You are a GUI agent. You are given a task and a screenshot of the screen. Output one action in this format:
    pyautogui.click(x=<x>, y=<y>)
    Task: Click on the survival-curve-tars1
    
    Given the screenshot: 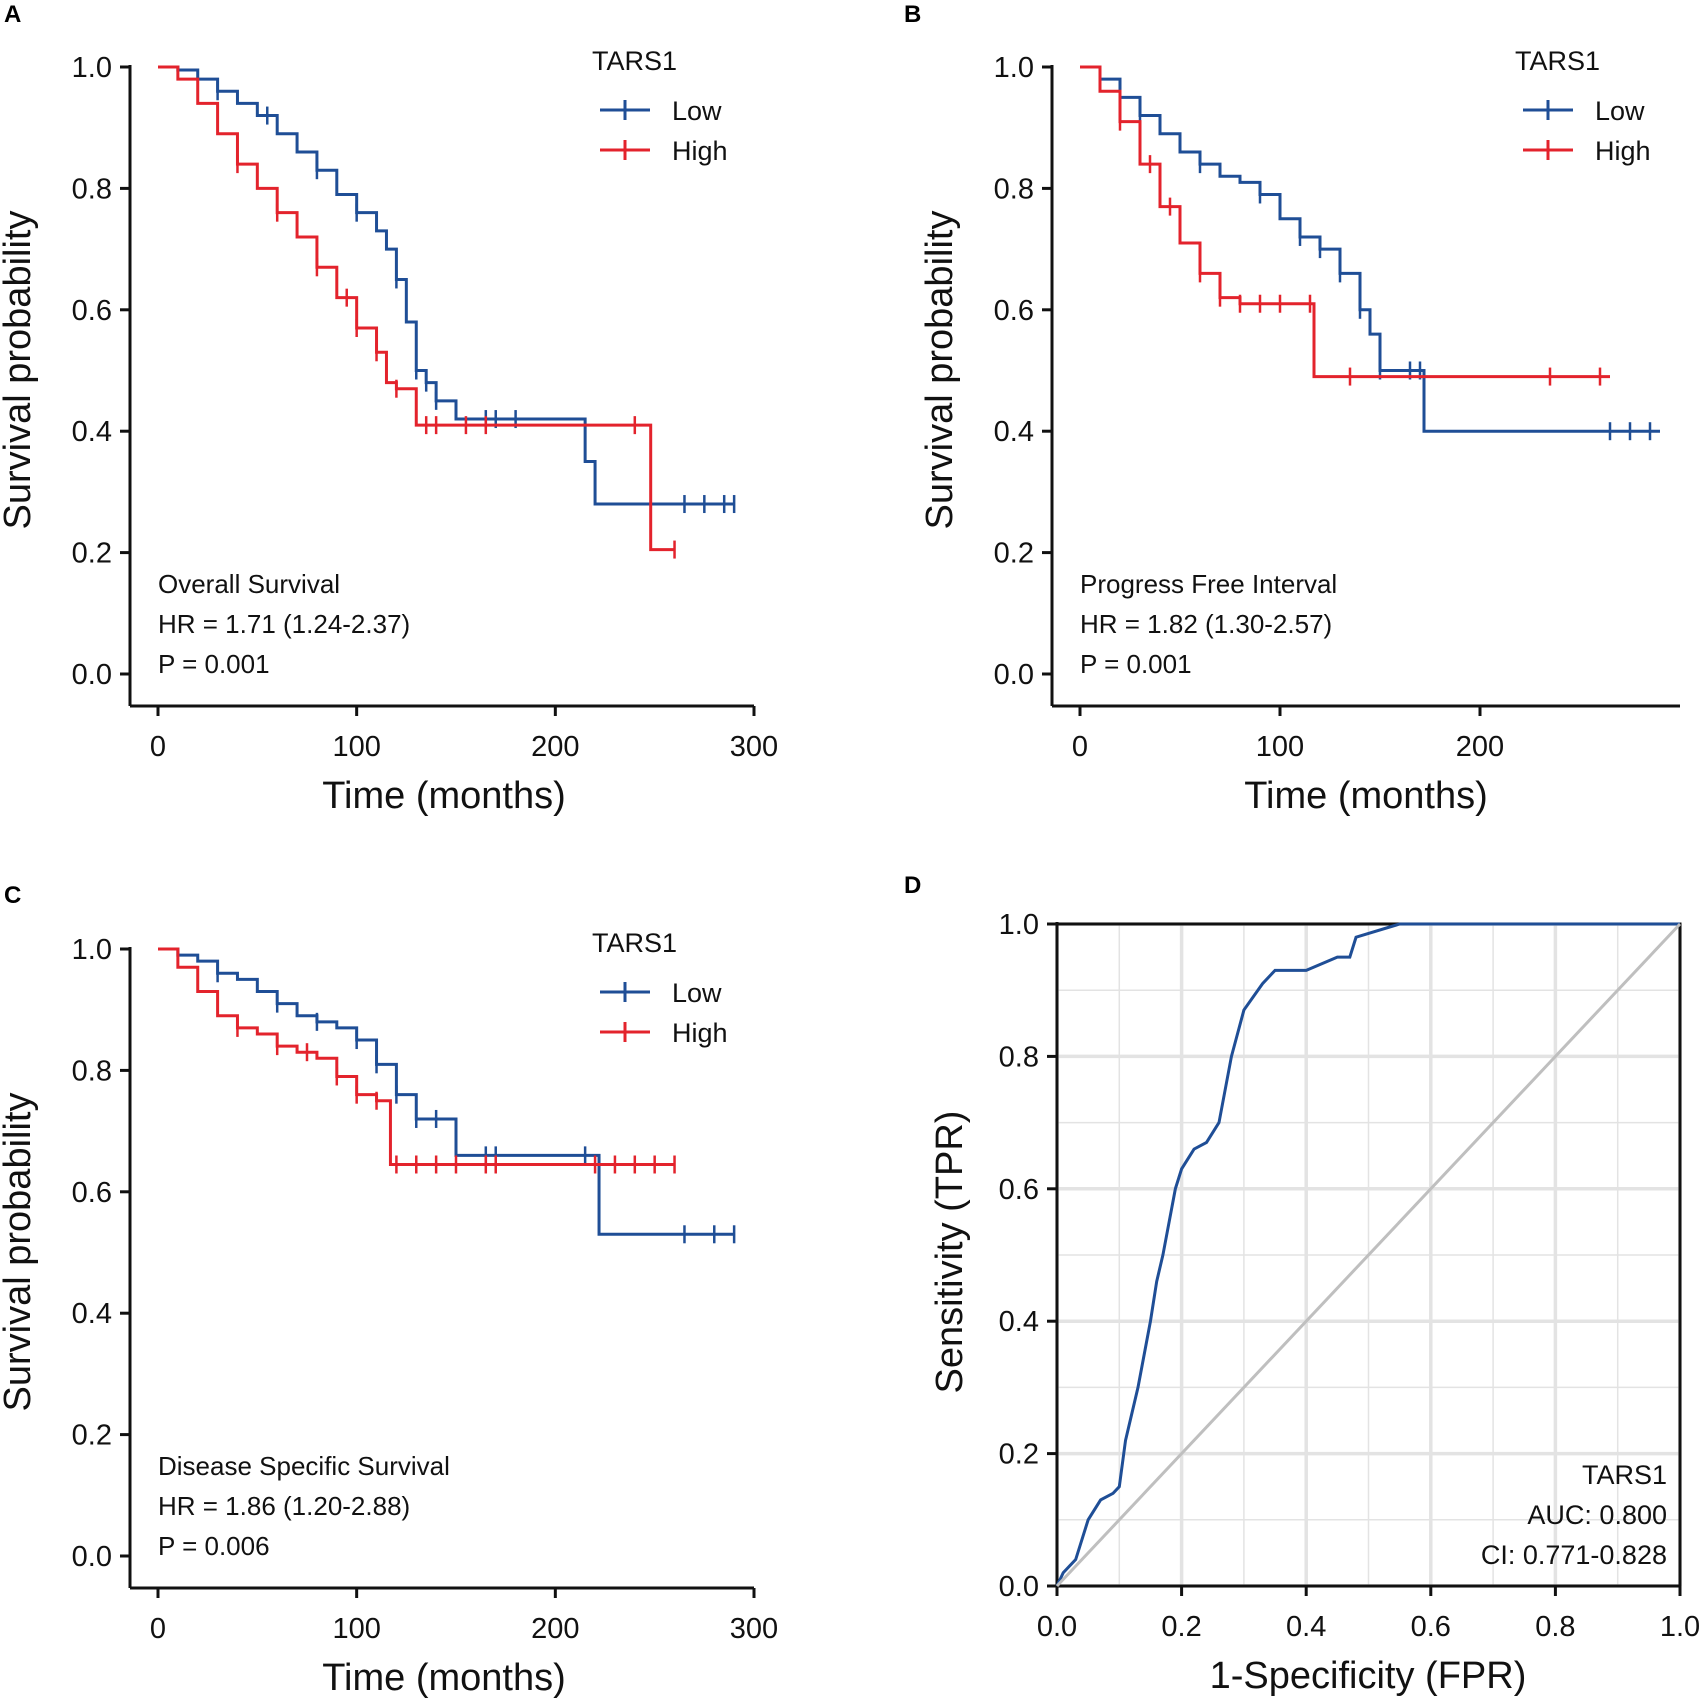 What is the action you would take?
    pyautogui.click(x=1367, y=1254)
    